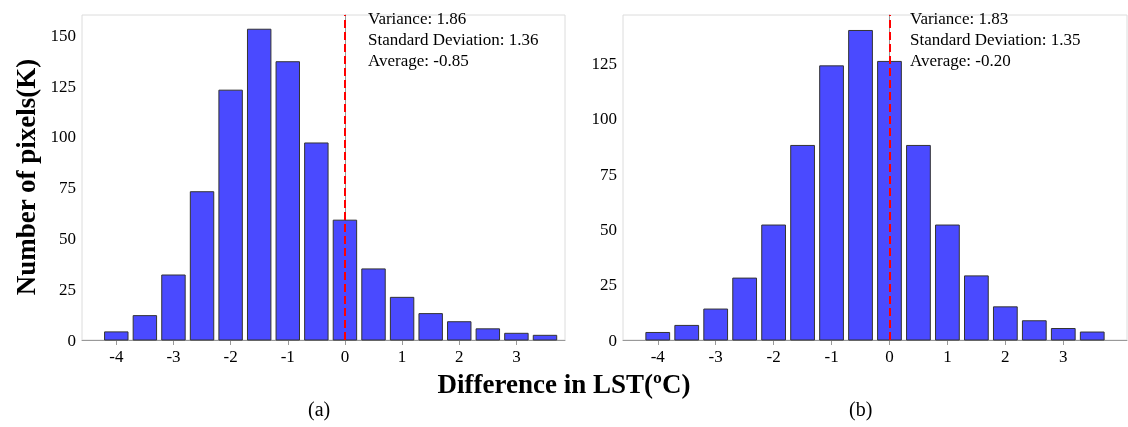 Image resolution: width=1128 pixels, height=427 pixels. What do you see at coordinates (959, 19) in the screenshot?
I see `annotation: Variance: 1.83` at bounding box center [959, 19].